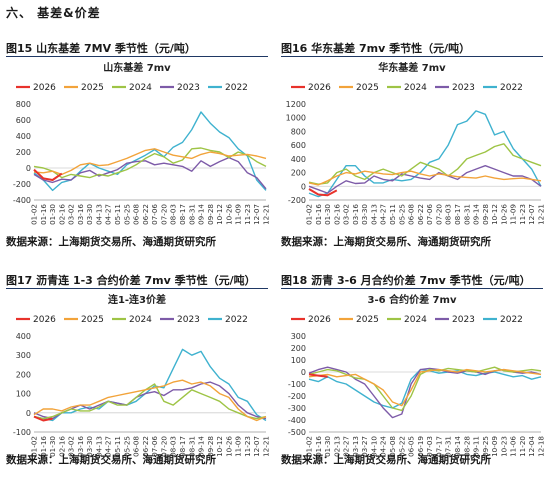  What do you see at coordinates (364, 446) in the screenshot?
I see `x-tick-label: 03-27` at bounding box center [364, 446].